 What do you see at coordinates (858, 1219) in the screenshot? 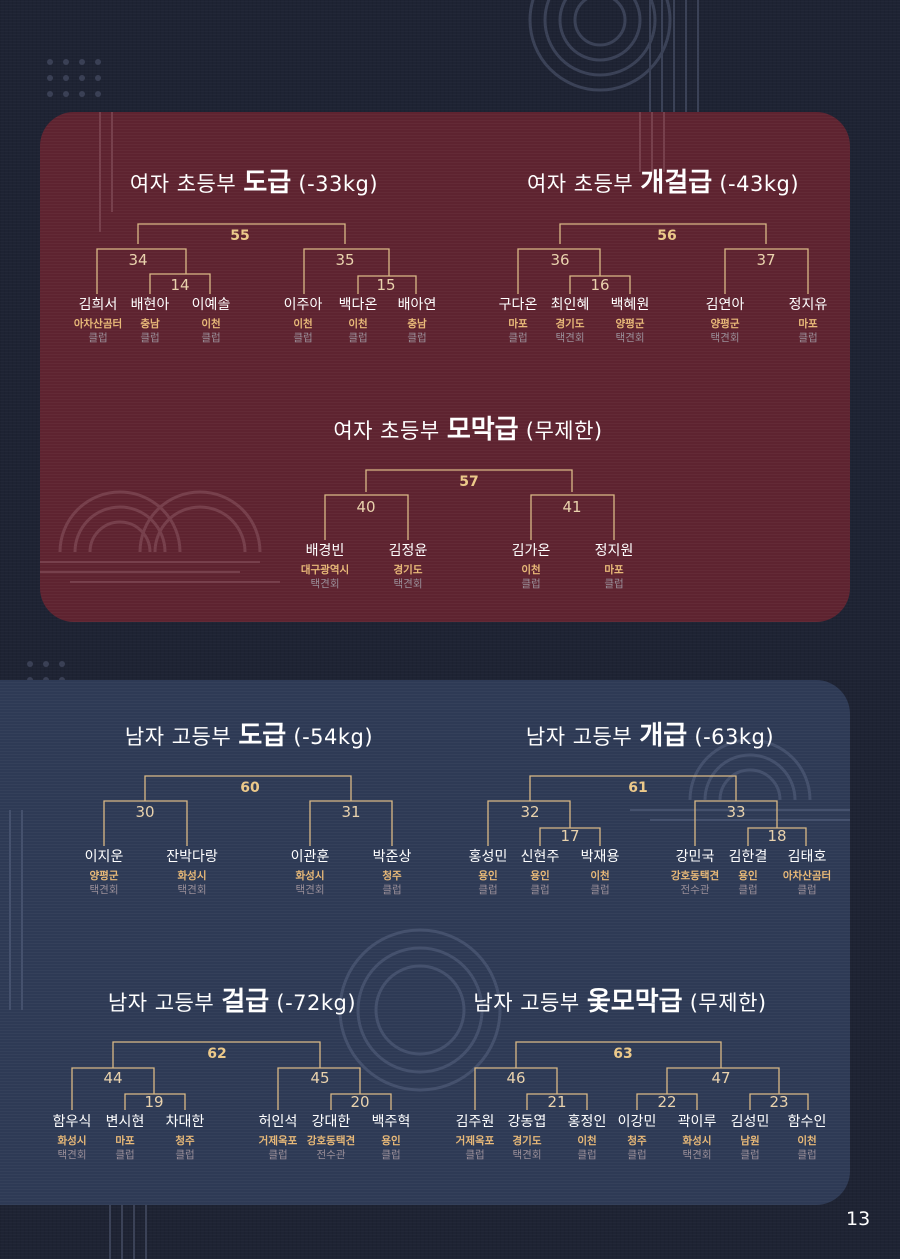
I see `page-number: 13` at bounding box center [858, 1219].